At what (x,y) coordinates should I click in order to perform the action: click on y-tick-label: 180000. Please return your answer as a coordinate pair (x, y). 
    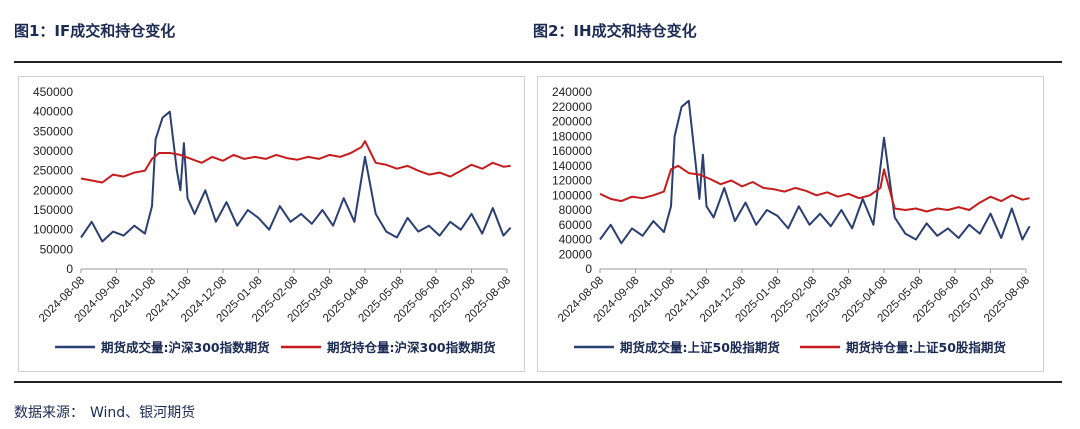
    Looking at the image, I should click on (572, 136).